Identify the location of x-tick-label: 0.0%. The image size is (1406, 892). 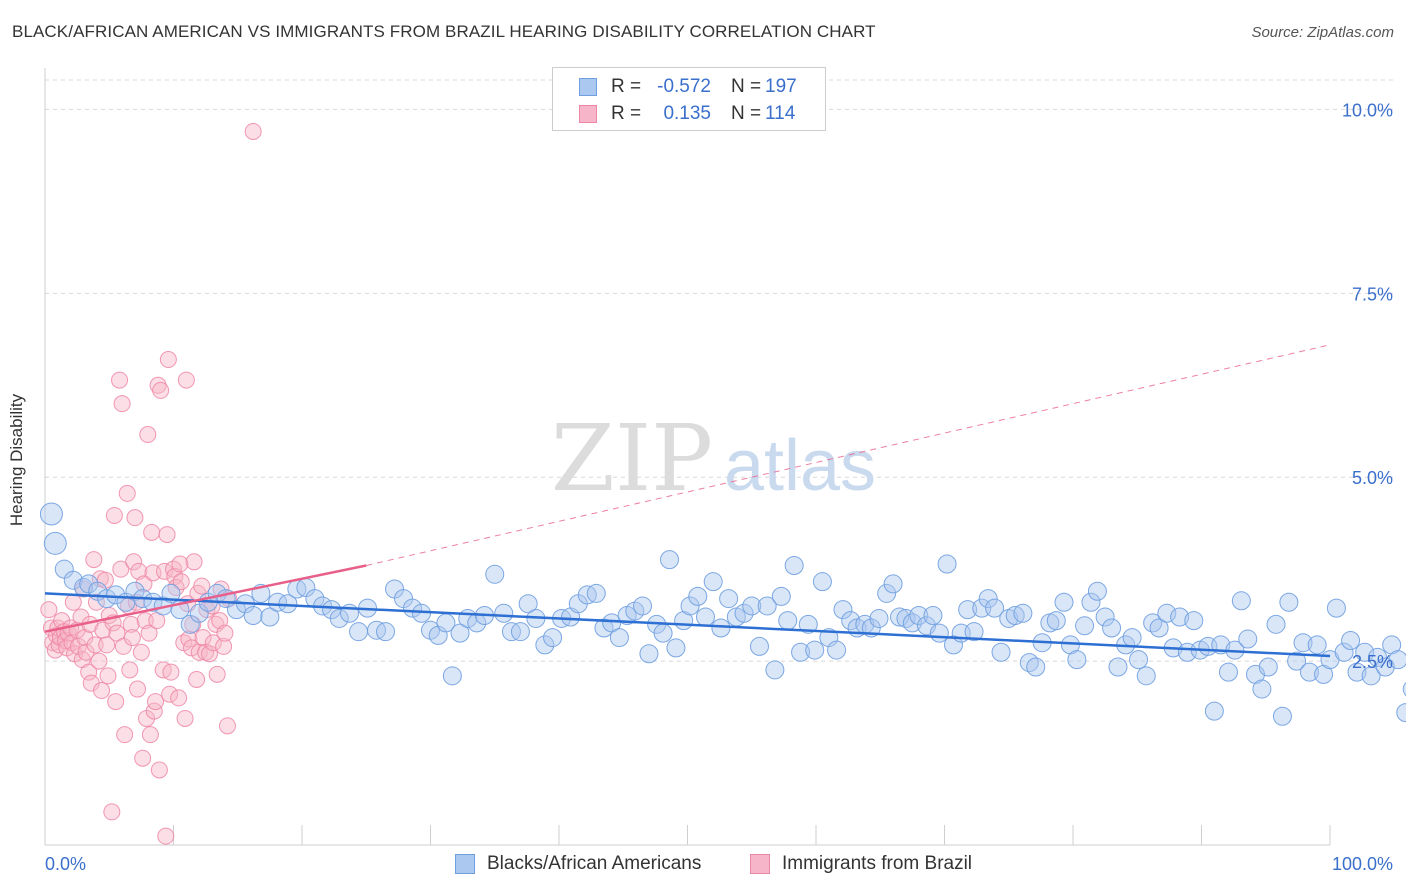
(65, 864).